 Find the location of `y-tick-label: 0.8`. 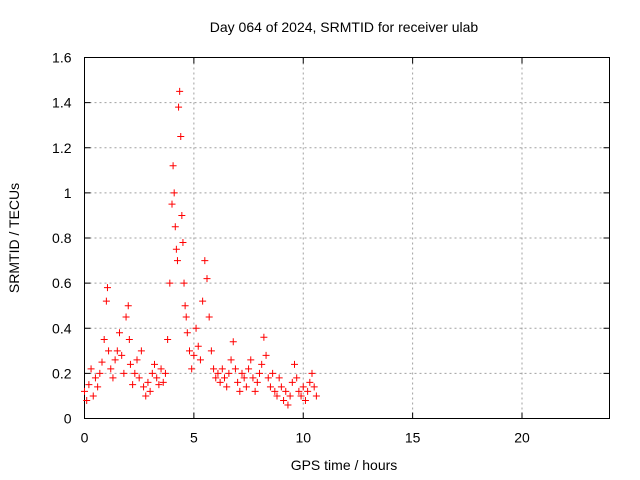

y-tick-label: 0.8 is located at coordinates (62, 238).